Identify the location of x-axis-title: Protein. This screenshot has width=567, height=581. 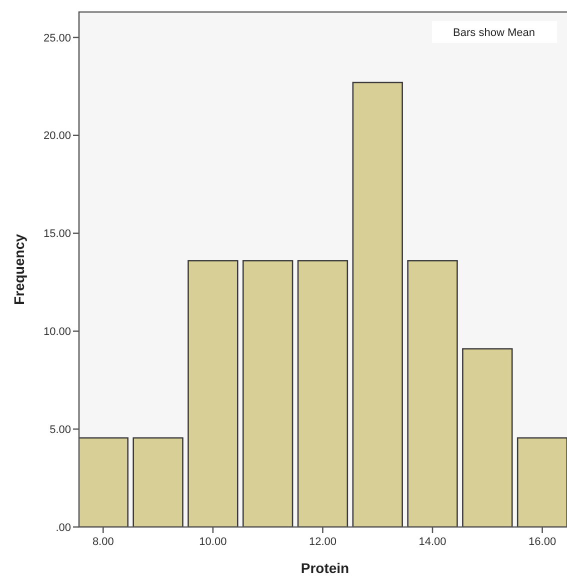
(325, 568).